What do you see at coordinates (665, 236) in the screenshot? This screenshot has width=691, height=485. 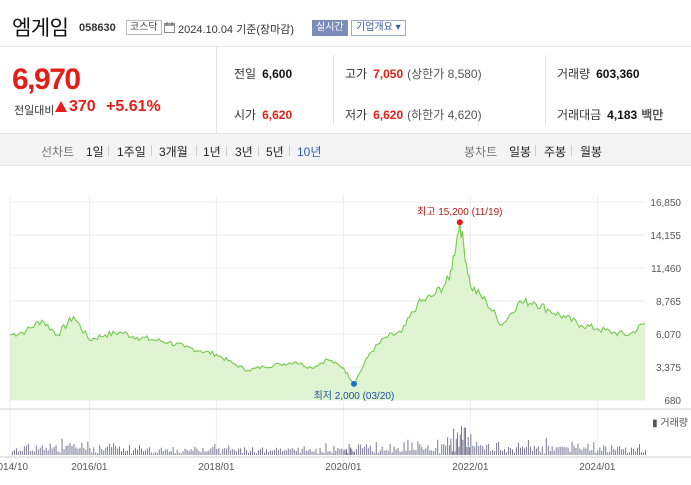 I see `y-tick-label: 14,155` at bounding box center [665, 236].